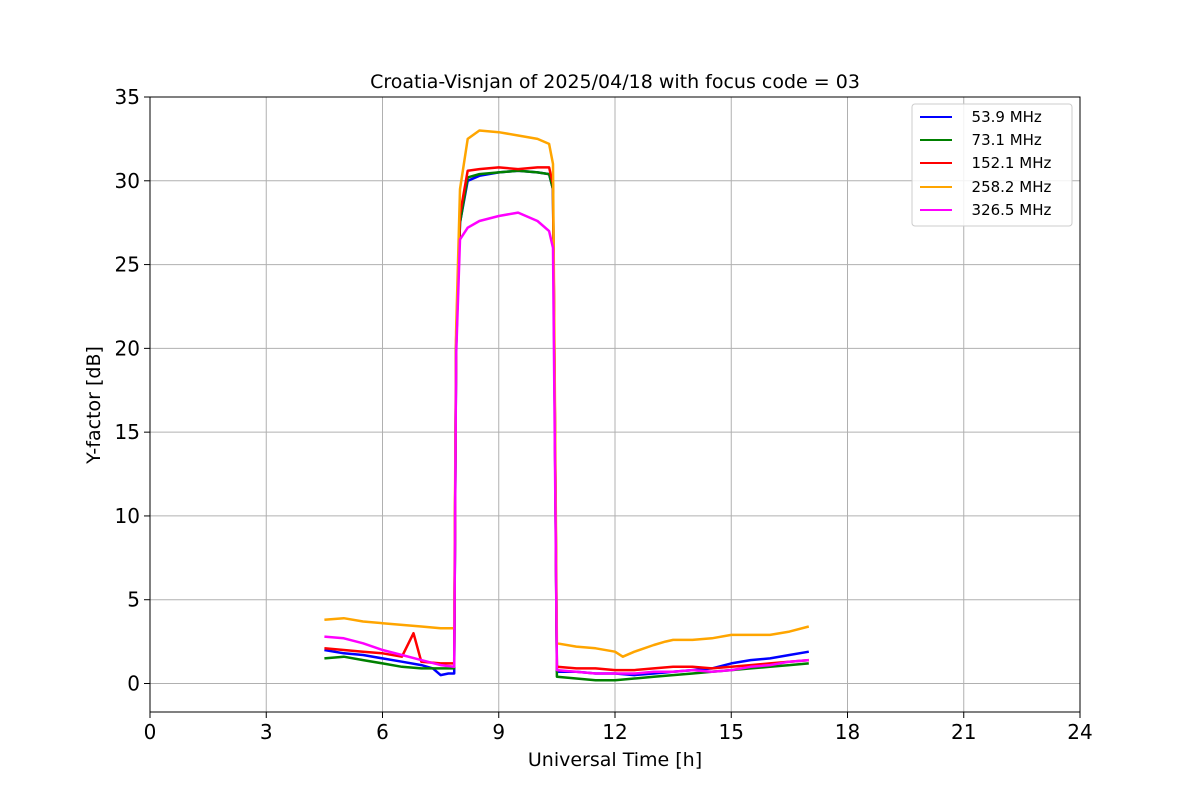 This screenshot has width=1200, height=804. Describe the element at coordinates (614, 732) in the screenshot. I see `x-tick-label: 12` at that location.